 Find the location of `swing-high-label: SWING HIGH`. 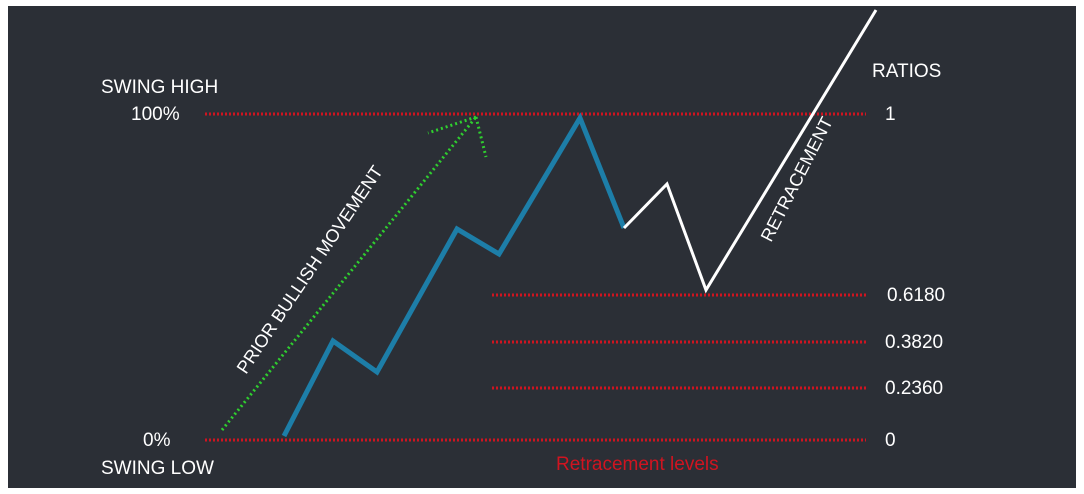

swing-high-label: SWING HIGH is located at coordinates (159, 87).